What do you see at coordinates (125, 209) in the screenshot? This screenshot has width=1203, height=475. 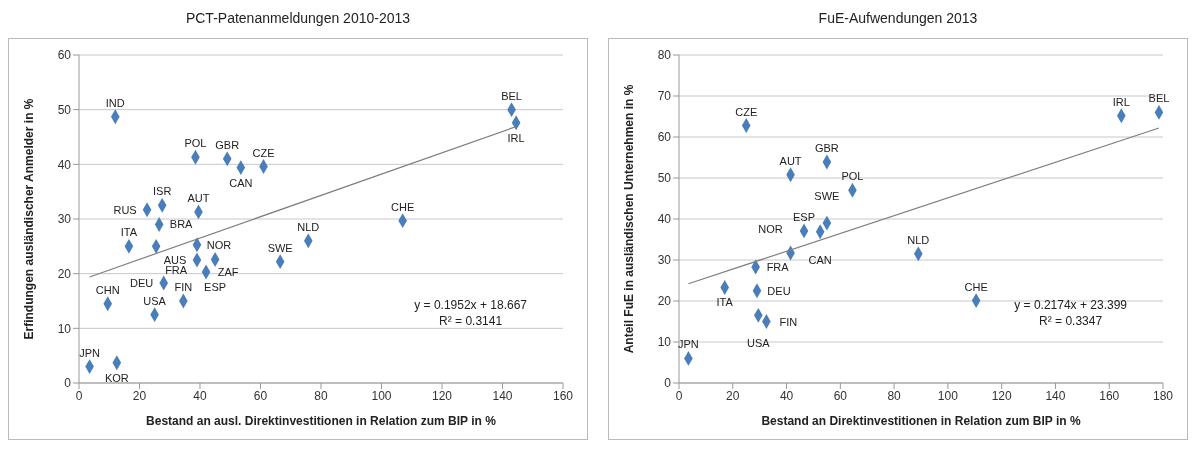 I see `data-label: RUS` at bounding box center [125, 209].